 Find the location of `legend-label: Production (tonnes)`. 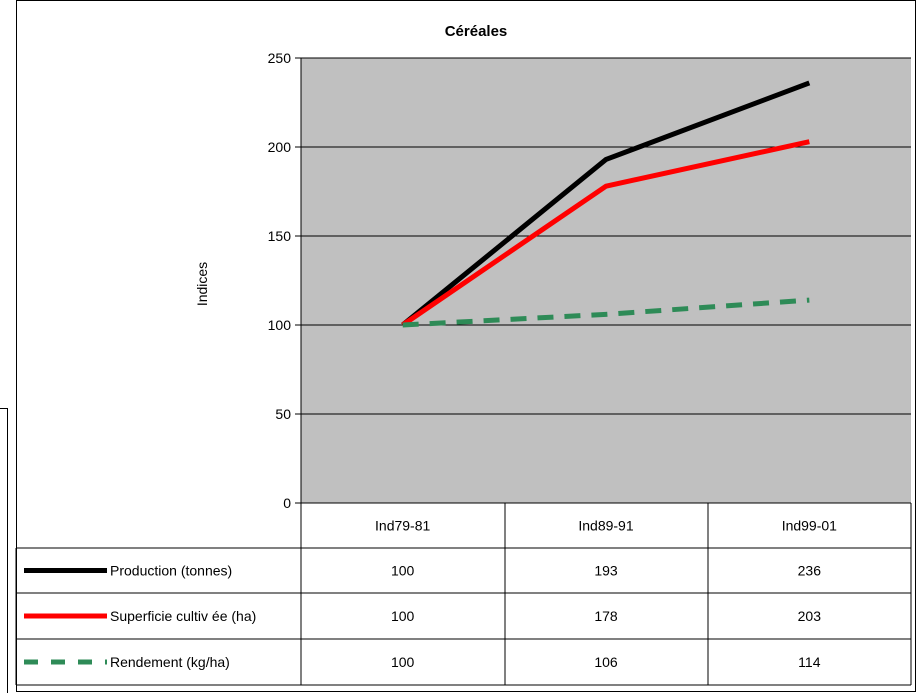

legend-label: Production (tonnes) is located at coordinates (171, 571).